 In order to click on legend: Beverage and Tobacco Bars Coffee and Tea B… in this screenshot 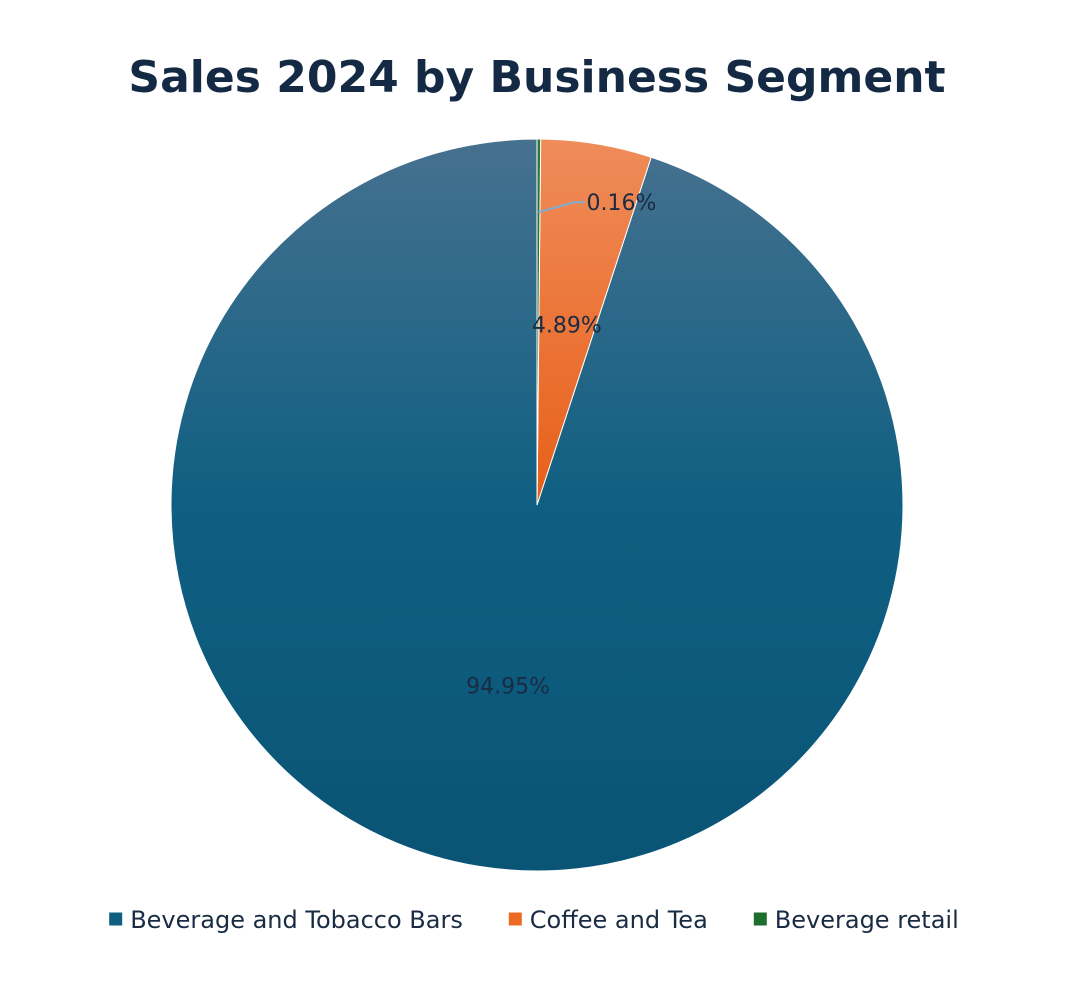, I will do `click(534, 920)`.